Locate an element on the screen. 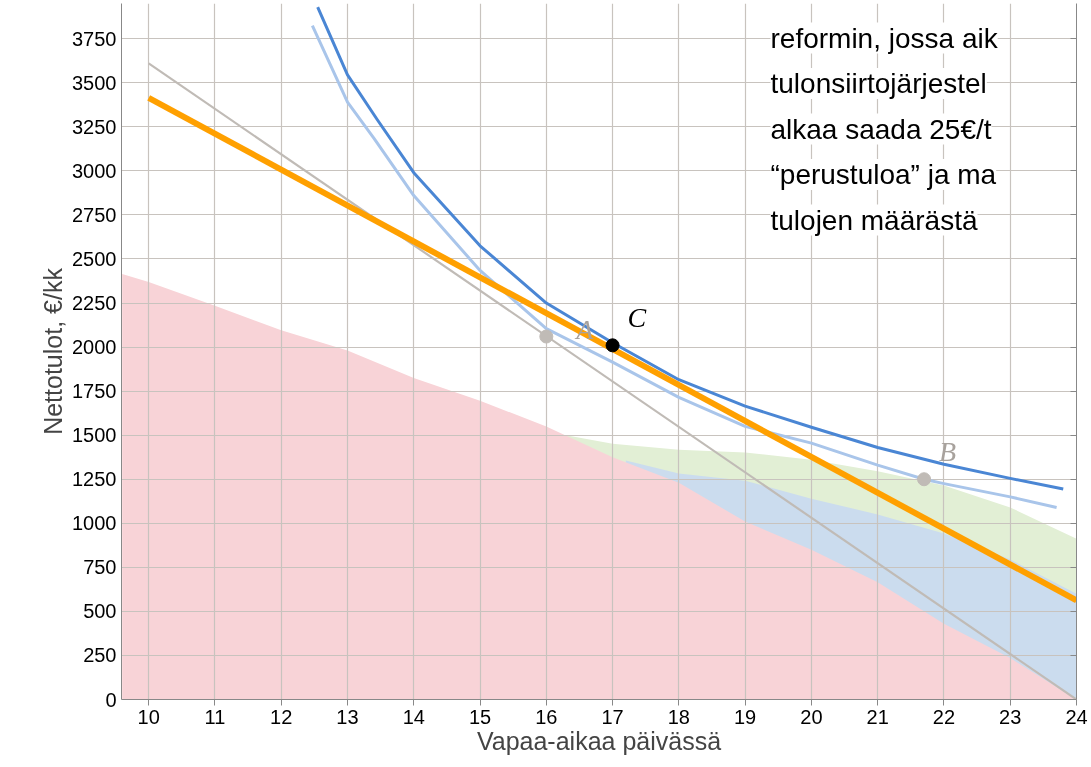  y-tick-label: 2000 is located at coordinates (94, 347).